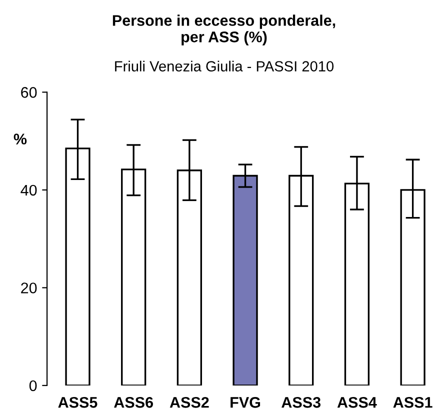  Describe the element at coordinates (33, 386) in the screenshot. I see `y-tick-label: 0` at that location.